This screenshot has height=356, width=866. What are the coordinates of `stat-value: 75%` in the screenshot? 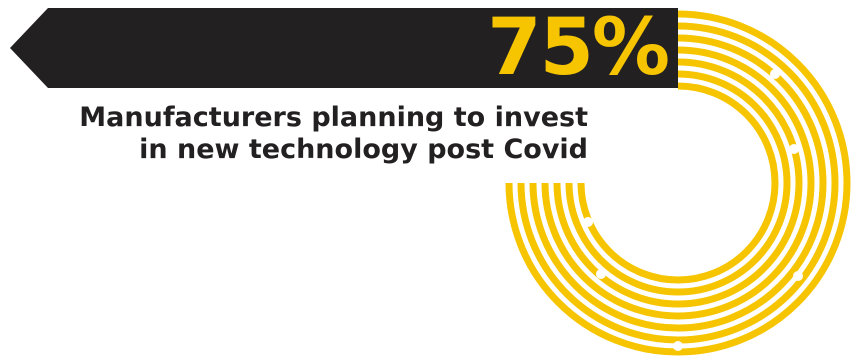 It's located at (578, 48).